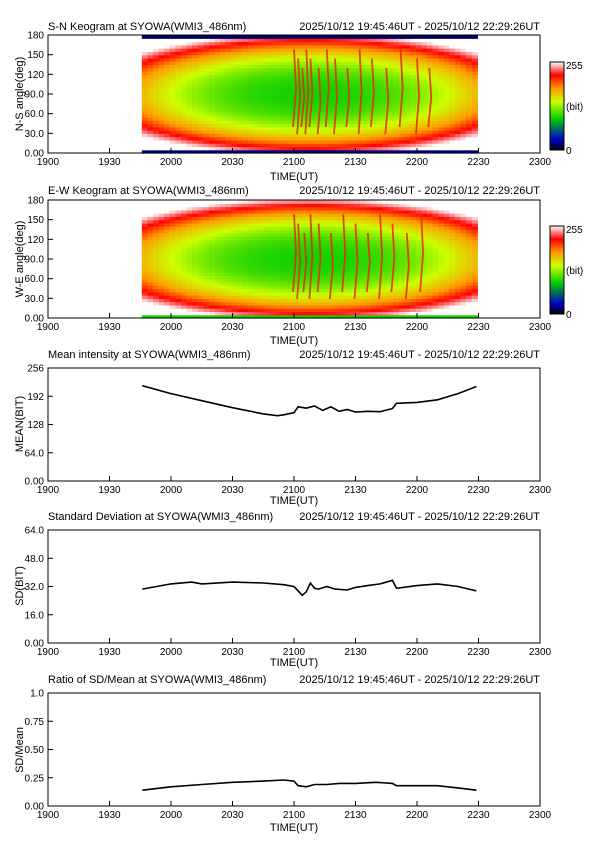 The height and width of the screenshot is (842, 595). I want to click on plot-frame, so click(294, 424).